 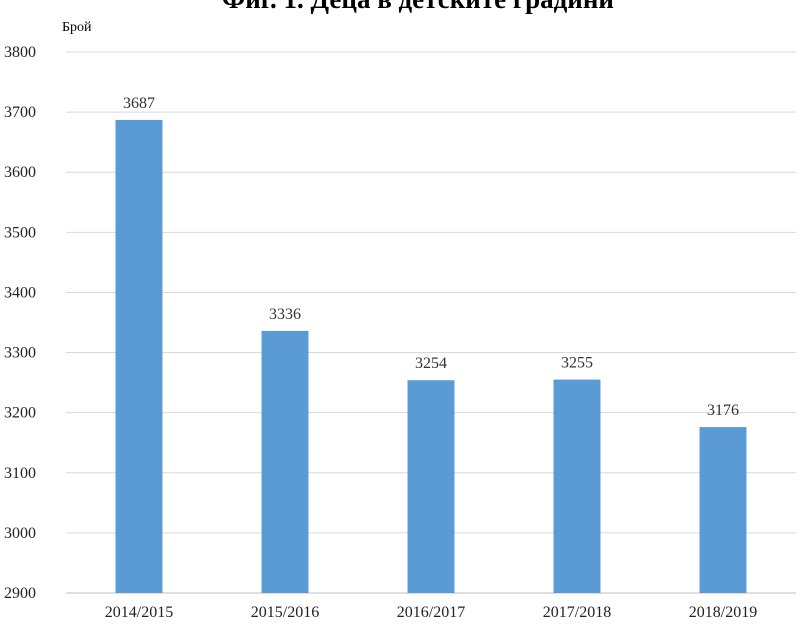 What do you see at coordinates (285, 612) in the screenshot?
I see `x-tick-label: 2015/2016` at bounding box center [285, 612].